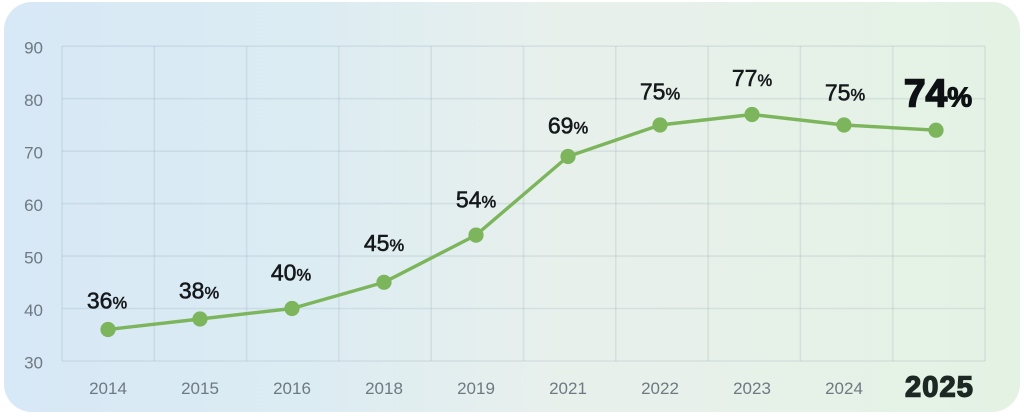 The image size is (1024, 417). What do you see at coordinates (660, 388) in the screenshot?
I see `svg-text: 2022` at bounding box center [660, 388].